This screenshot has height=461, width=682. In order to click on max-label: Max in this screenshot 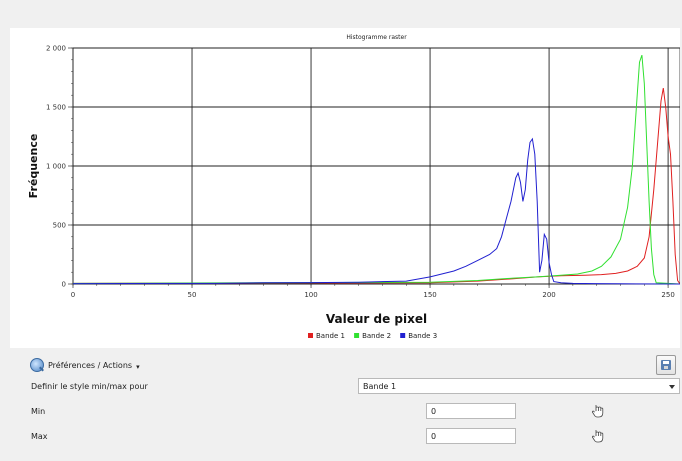, I will do `click(39, 436)`.